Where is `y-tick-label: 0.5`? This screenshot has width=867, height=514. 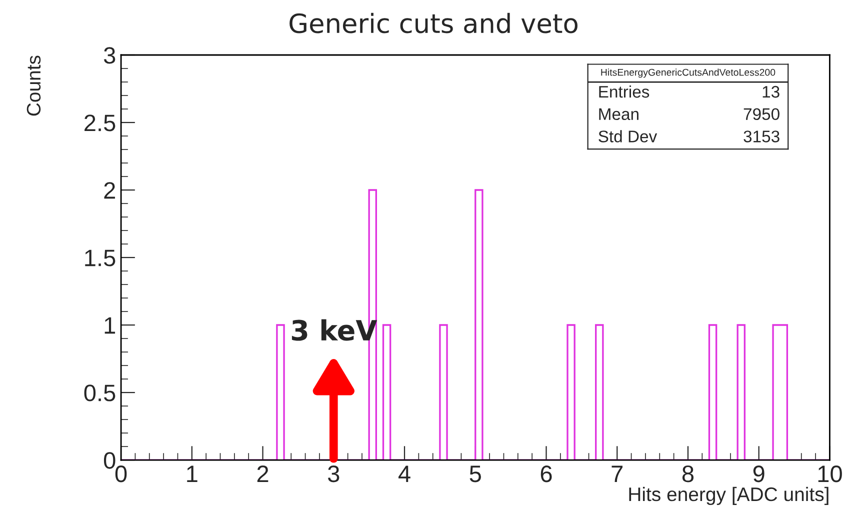
y-tick-label: 0.5 is located at coordinates (100, 393).